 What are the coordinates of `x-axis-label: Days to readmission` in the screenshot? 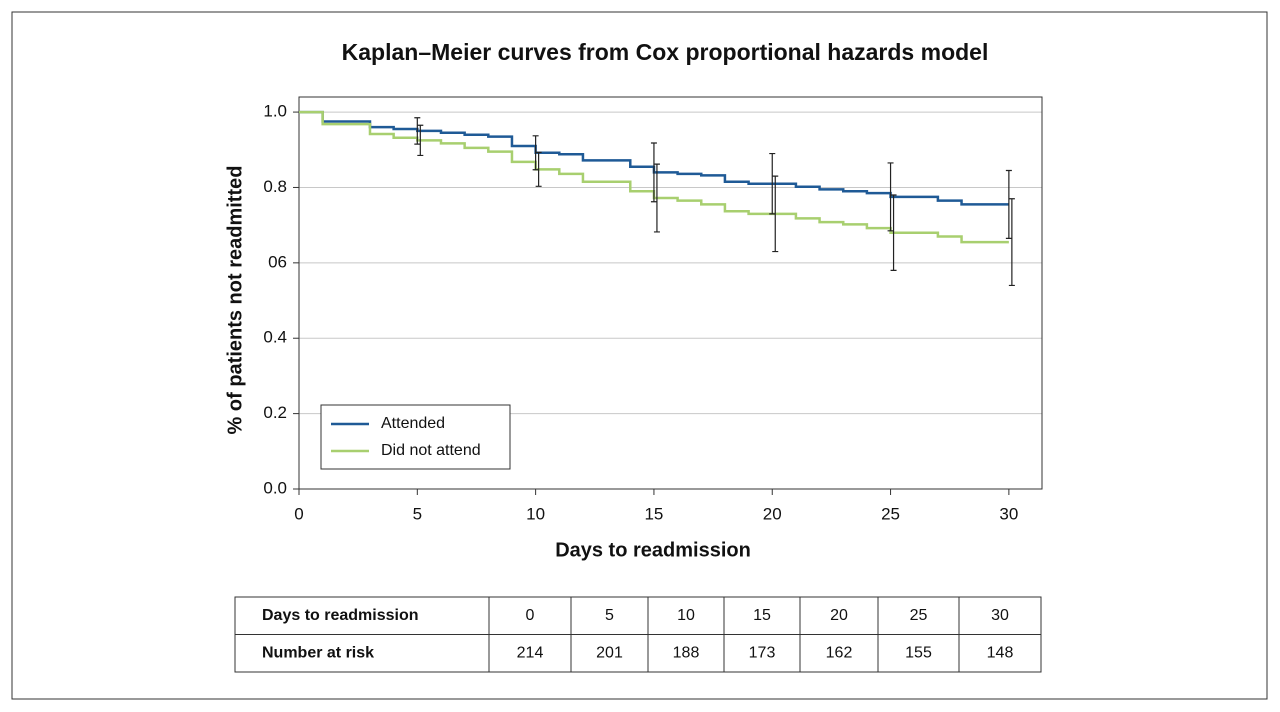 It's located at (653, 550).